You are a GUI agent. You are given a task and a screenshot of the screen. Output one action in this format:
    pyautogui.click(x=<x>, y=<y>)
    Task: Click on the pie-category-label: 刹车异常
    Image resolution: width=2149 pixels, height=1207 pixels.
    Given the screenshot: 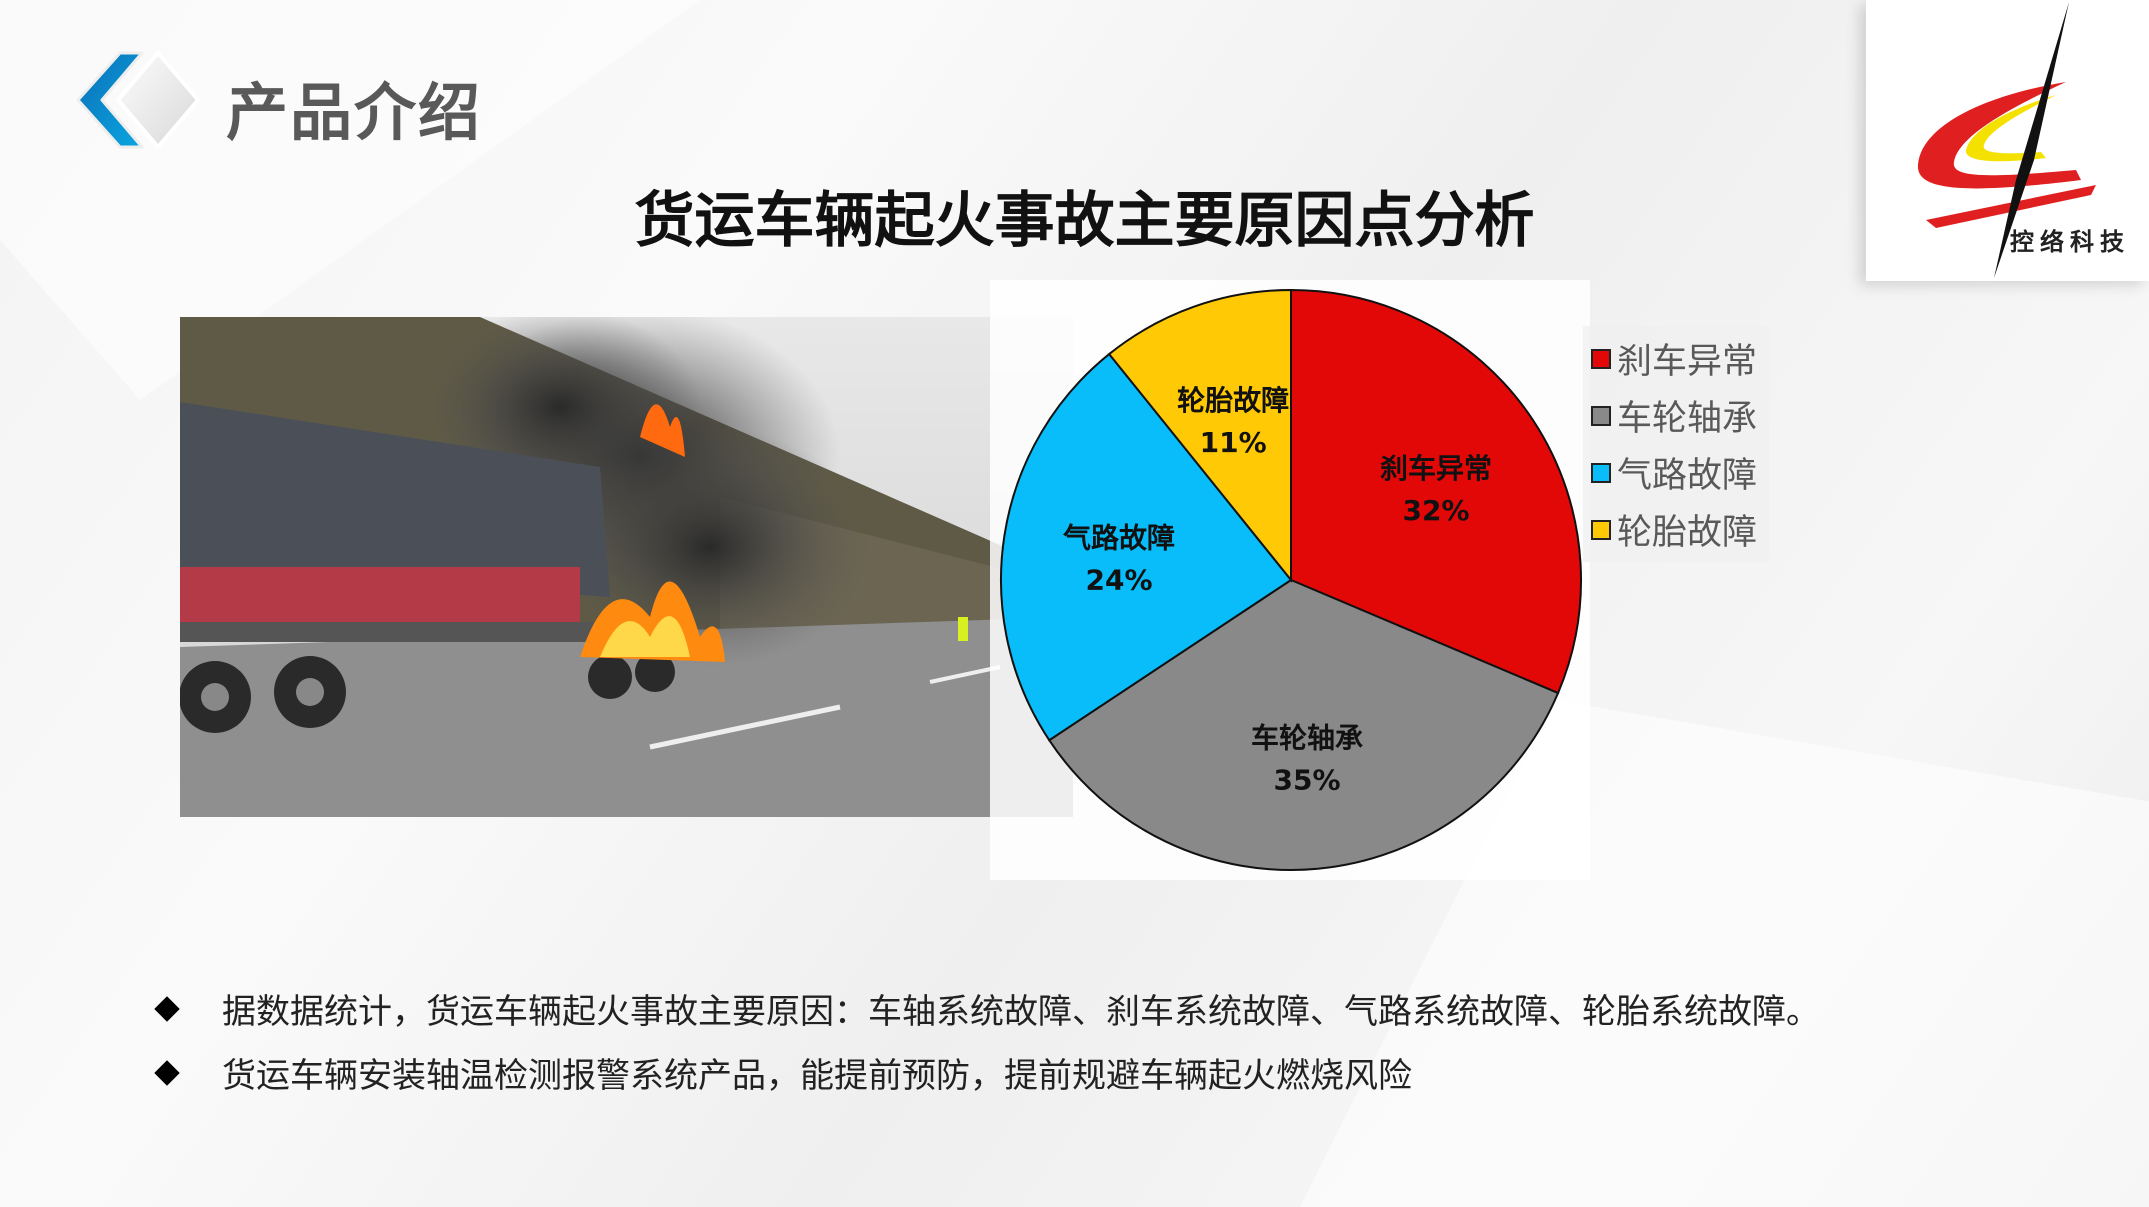 What is the action you would take?
    pyautogui.click(x=1436, y=468)
    